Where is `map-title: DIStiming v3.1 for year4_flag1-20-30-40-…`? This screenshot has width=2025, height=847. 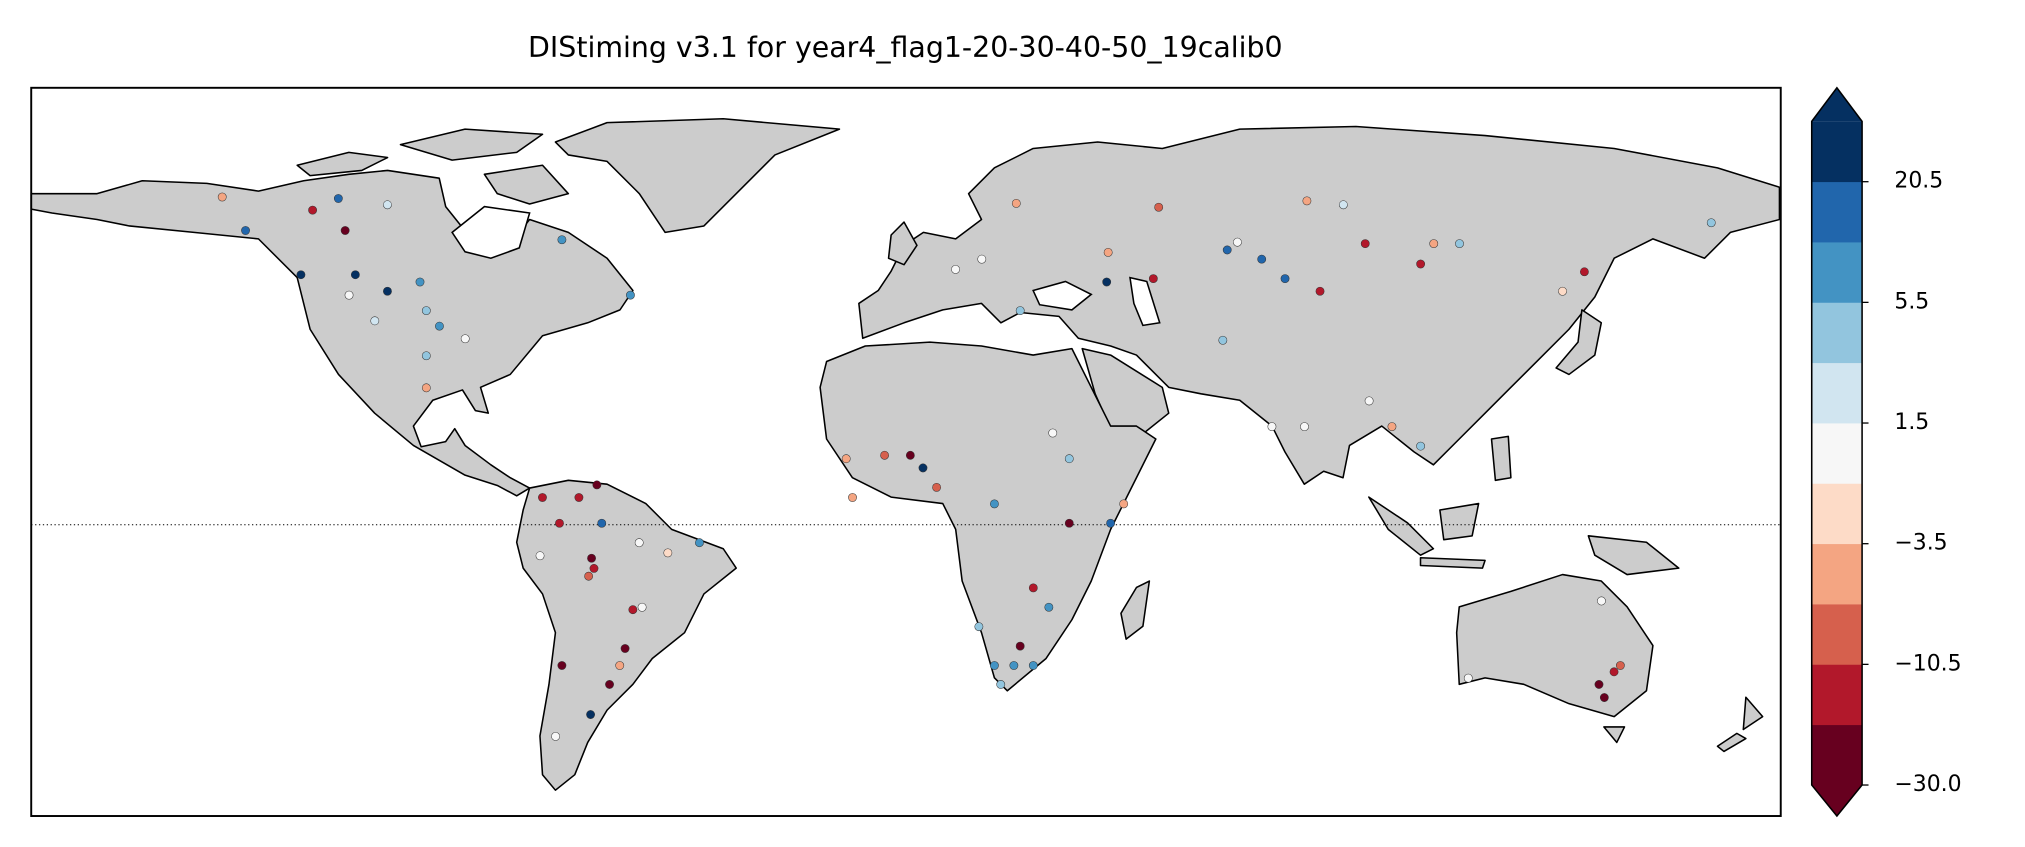
map-title: DIStiming v3.1 for year4_flag1-20-30-40-… is located at coordinates (905, 47).